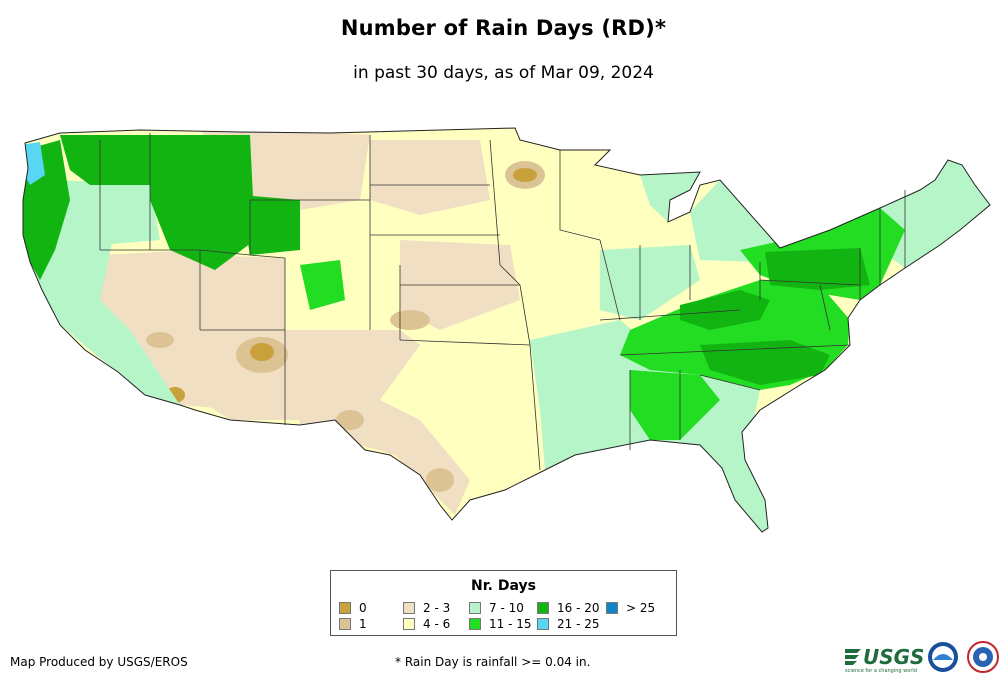  I want to click on legend-label: 7 - 10, so click(506, 608).